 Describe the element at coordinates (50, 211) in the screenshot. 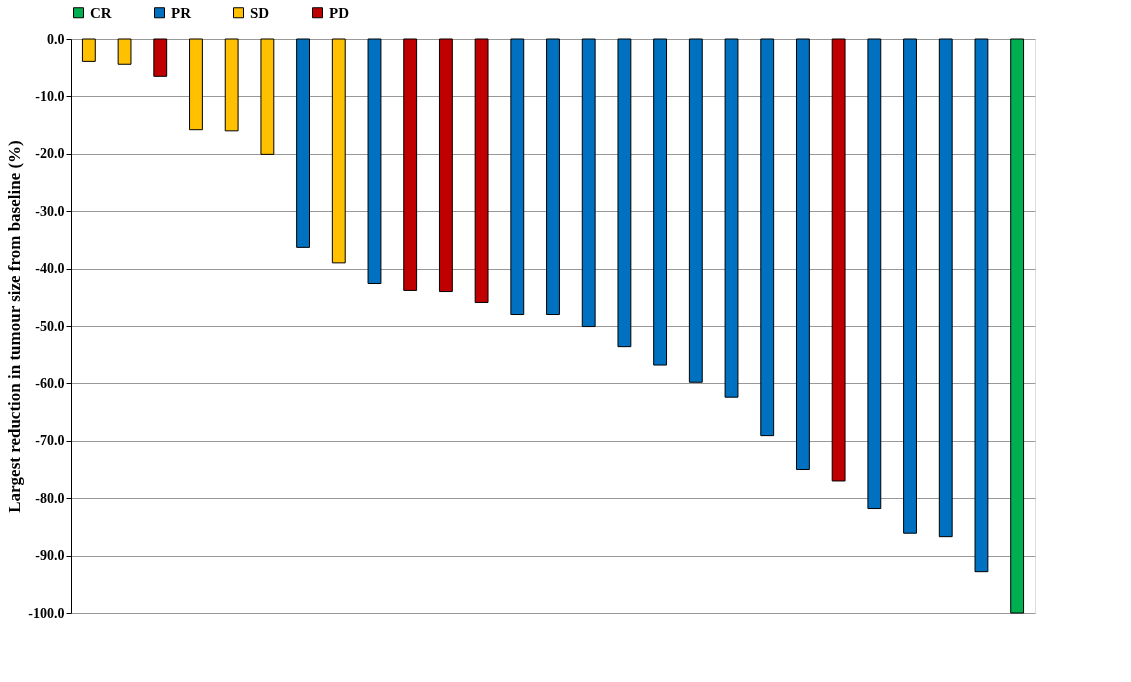

I see `y-tick-label: -30.0` at that location.